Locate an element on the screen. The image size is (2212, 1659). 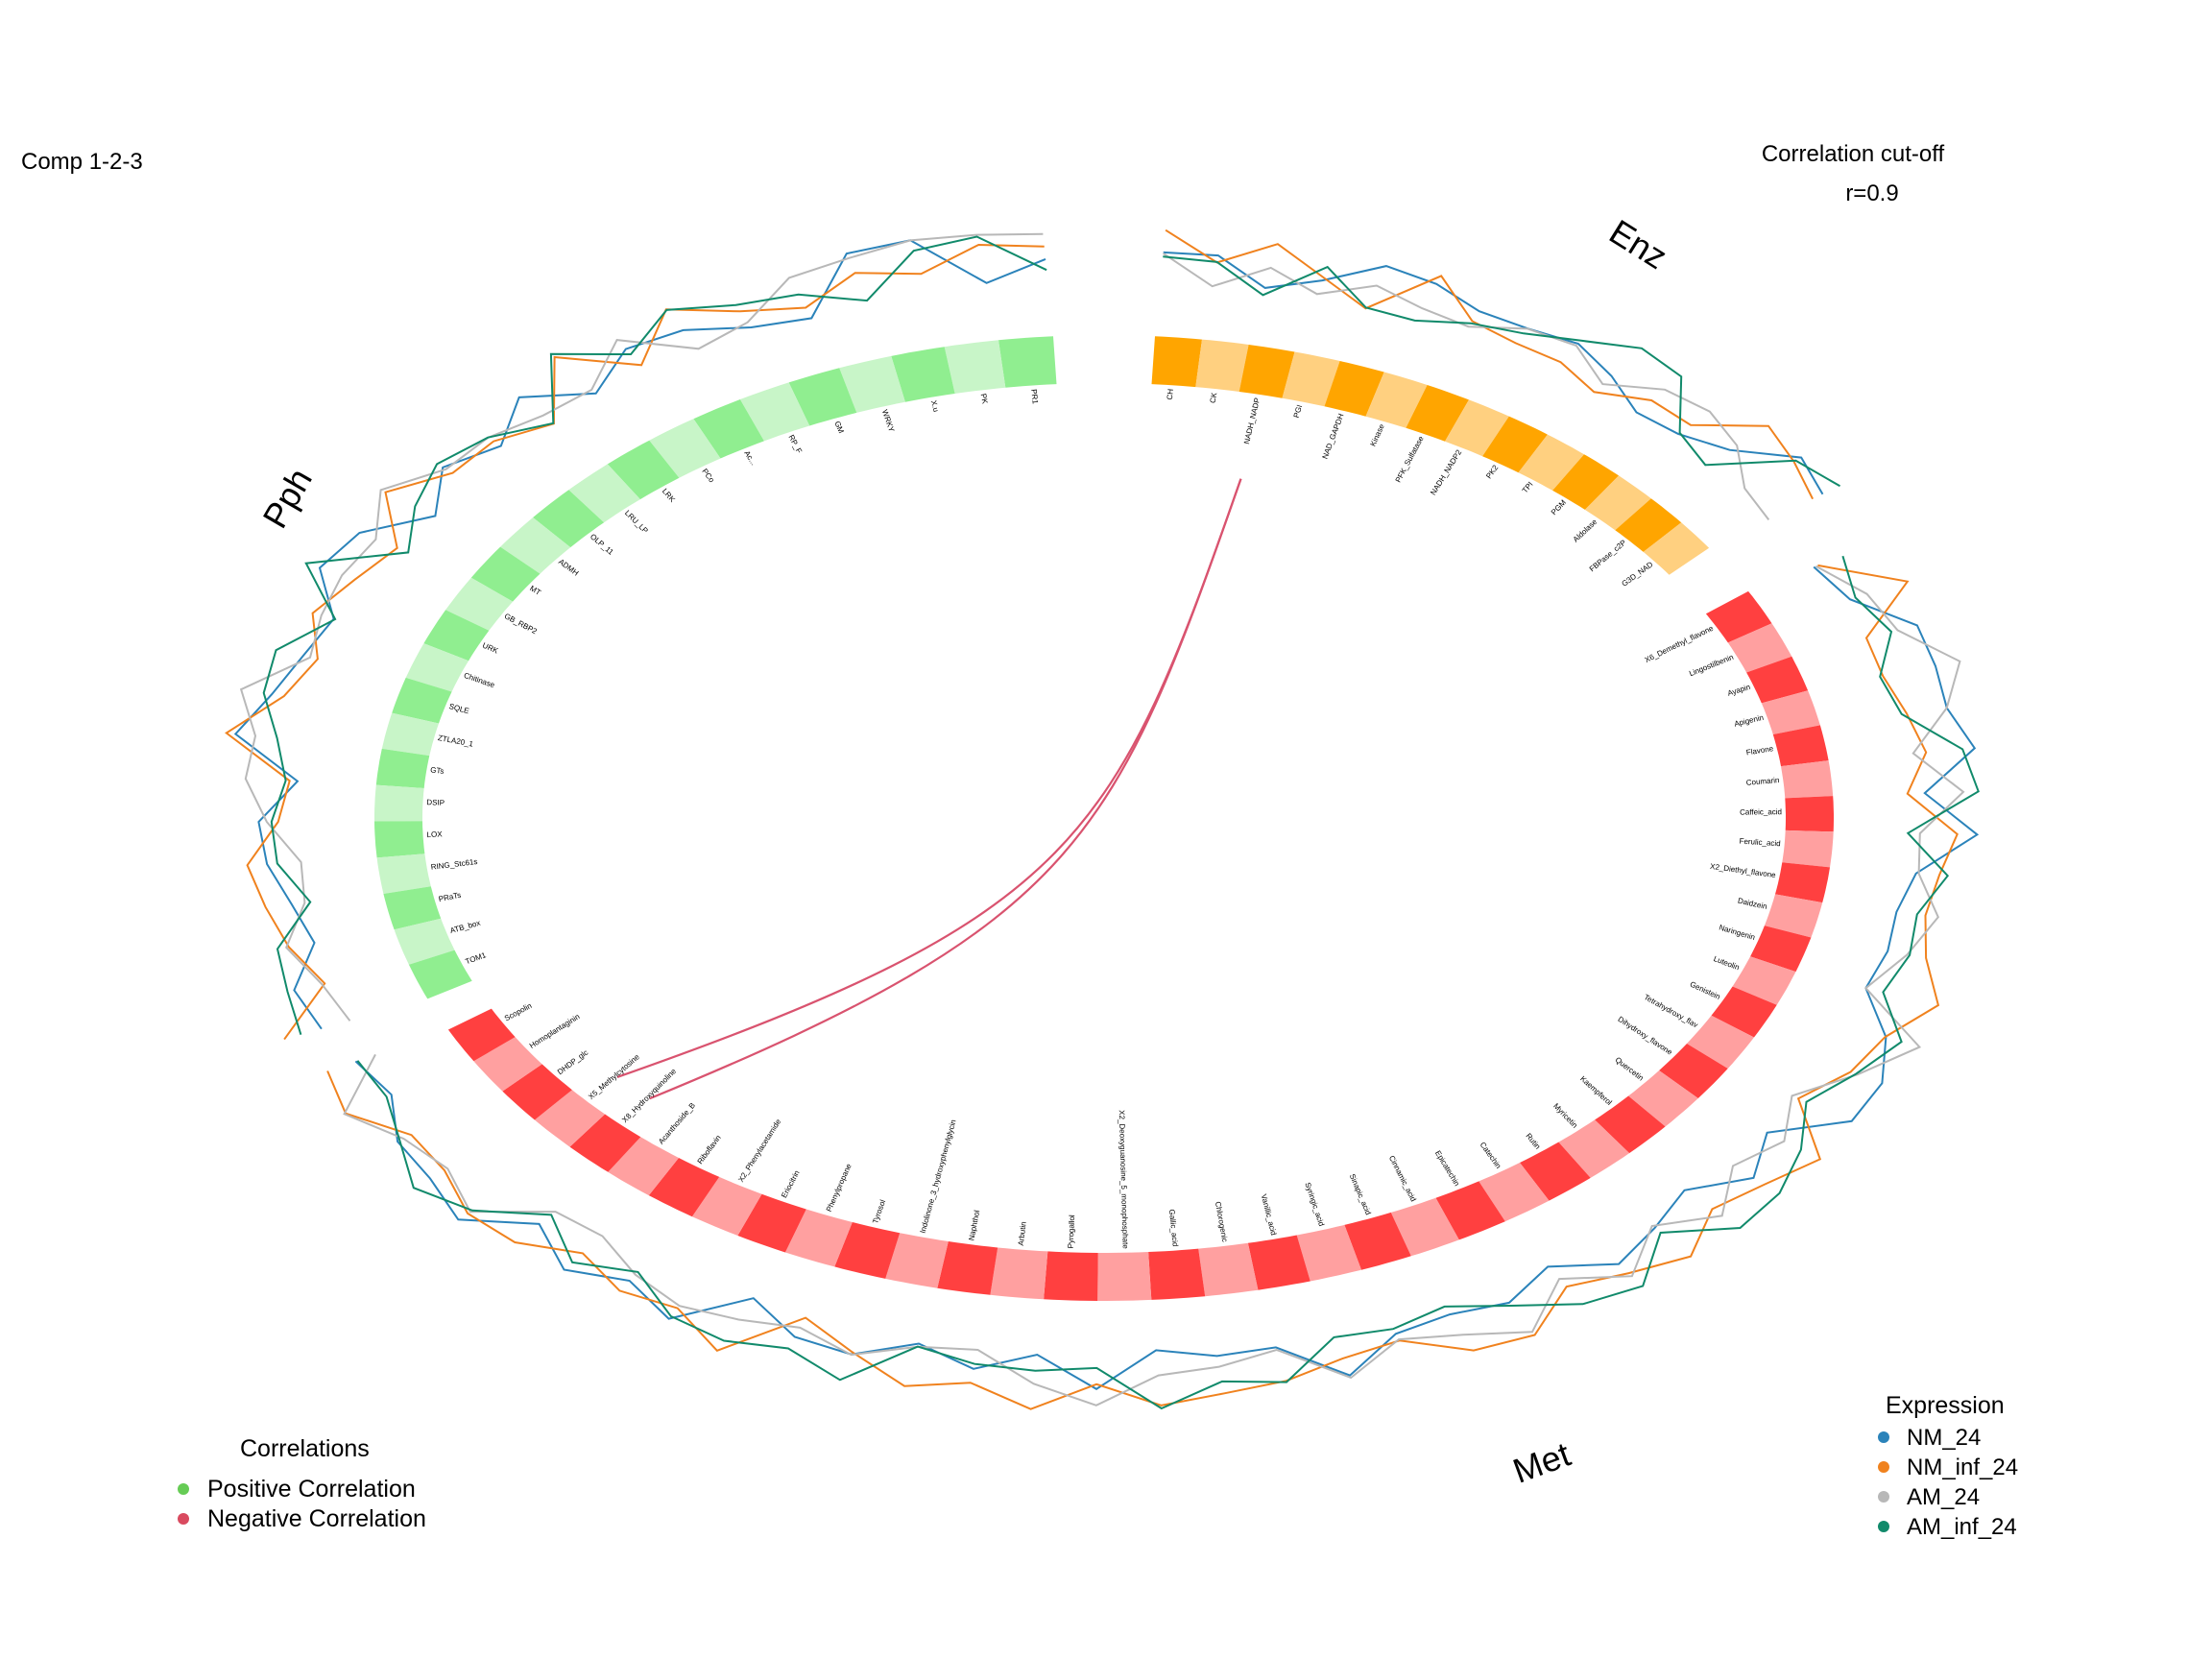
segment-label: Kinase is located at coordinates (1378, 434).